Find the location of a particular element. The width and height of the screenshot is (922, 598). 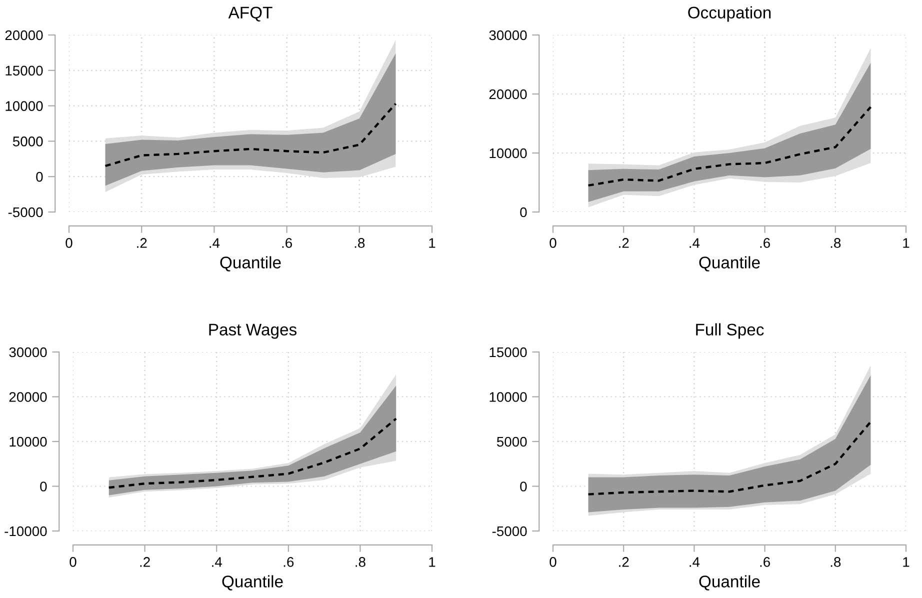

chart-title: Past Wages is located at coordinates (253, 331).